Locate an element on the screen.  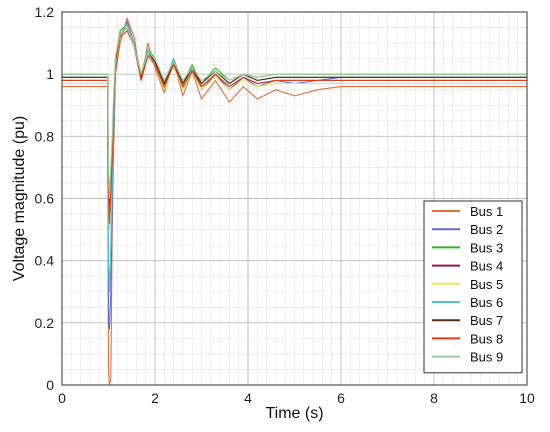
legend-entry-label: Bus 4 is located at coordinates (486, 266).